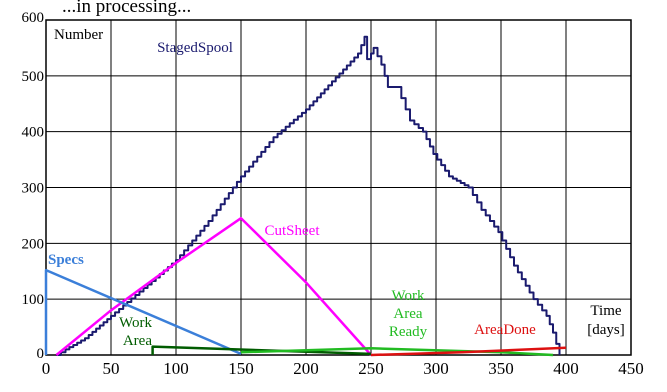  What do you see at coordinates (66, 260) in the screenshot?
I see `series-label: Specs` at bounding box center [66, 260].